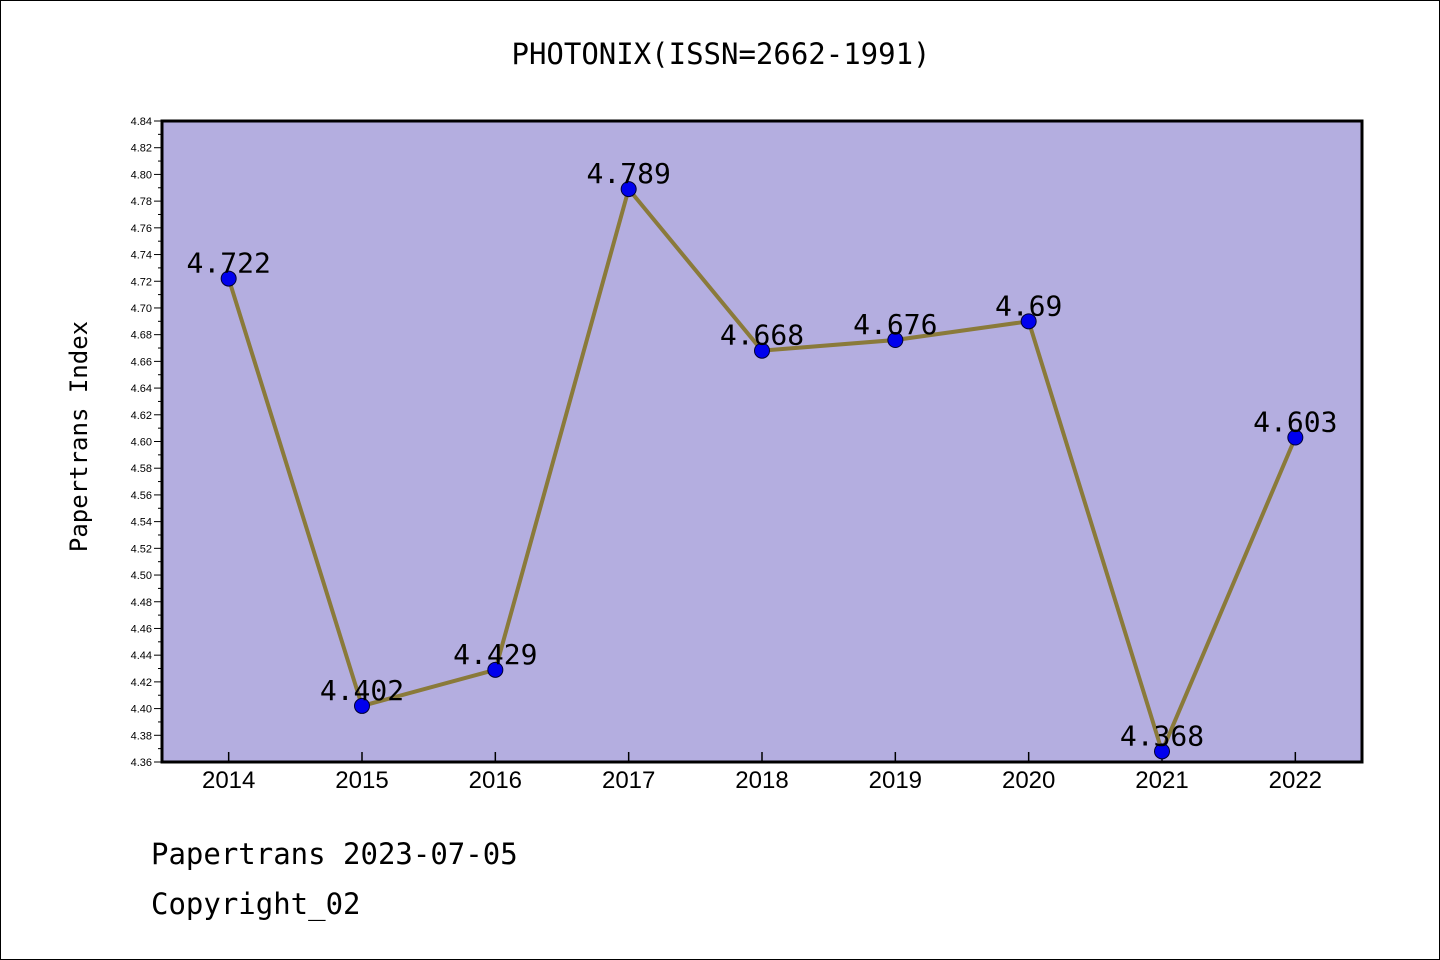  Describe the element at coordinates (141, 229) in the screenshot. I see `y-tick-label: 4.76` at that location.